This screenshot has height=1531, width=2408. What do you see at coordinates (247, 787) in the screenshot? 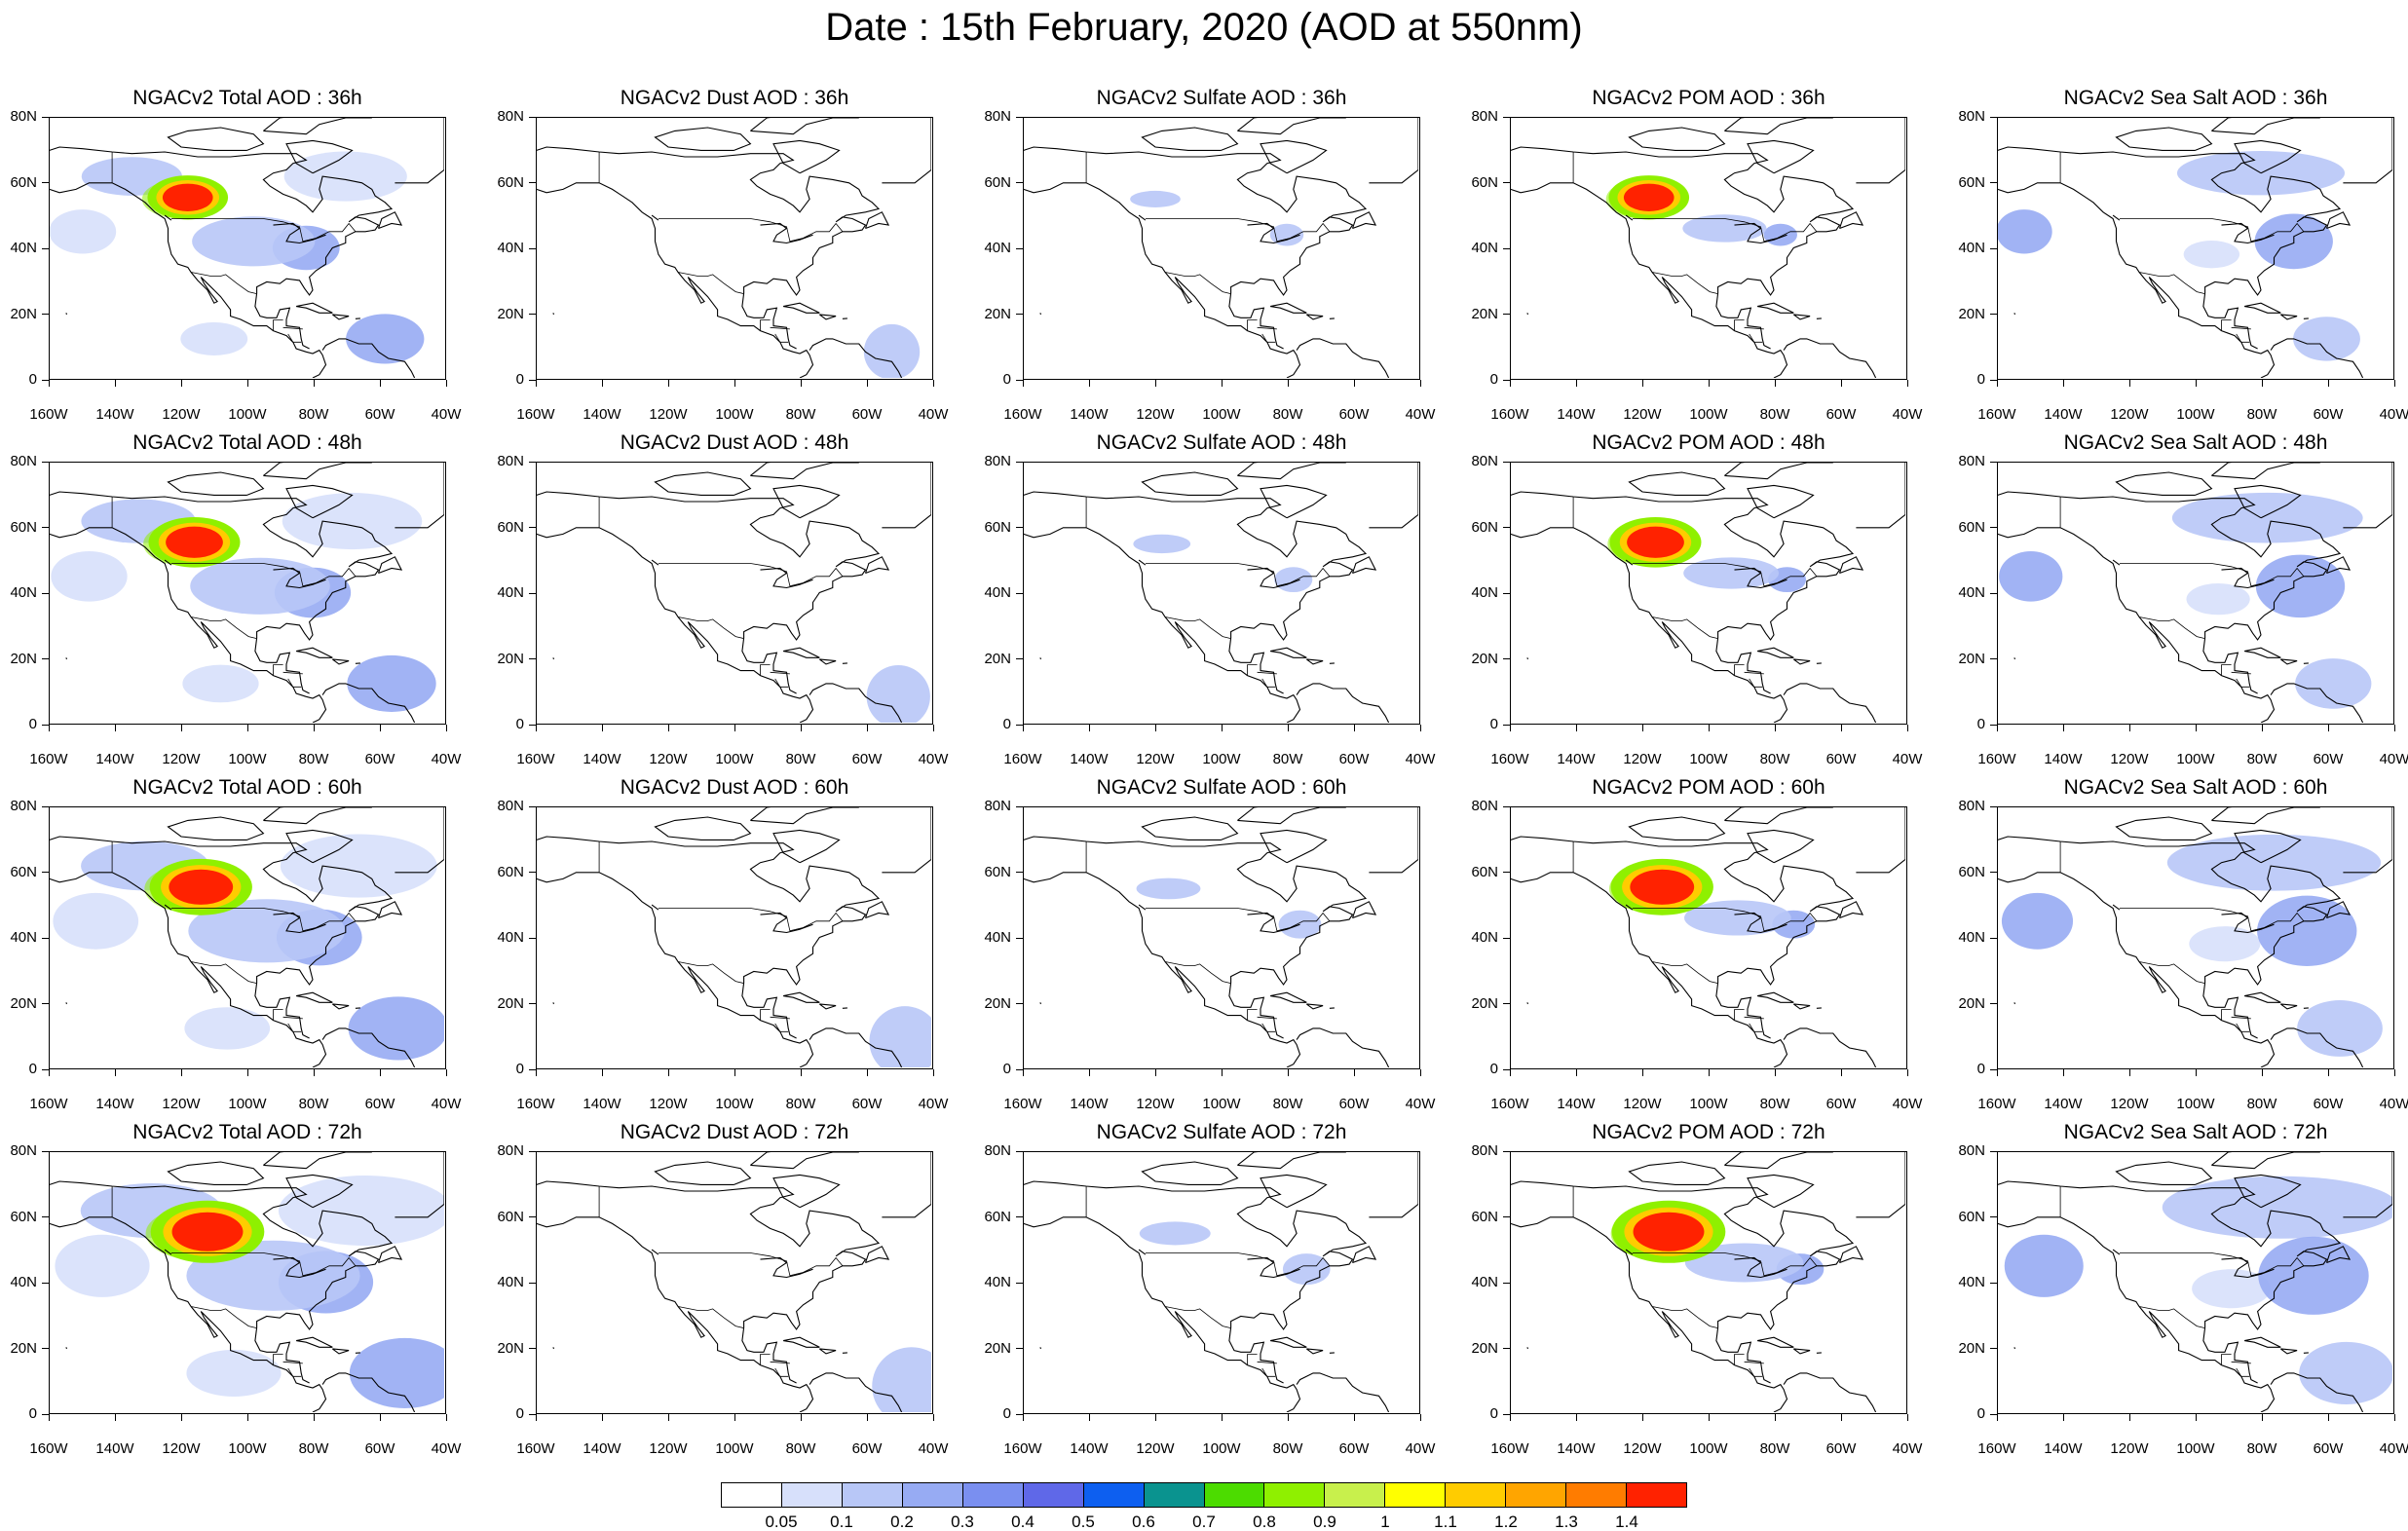
I see `panel-title: NGACv2 Total AOD : 60h` at bounding box center [247, 787].